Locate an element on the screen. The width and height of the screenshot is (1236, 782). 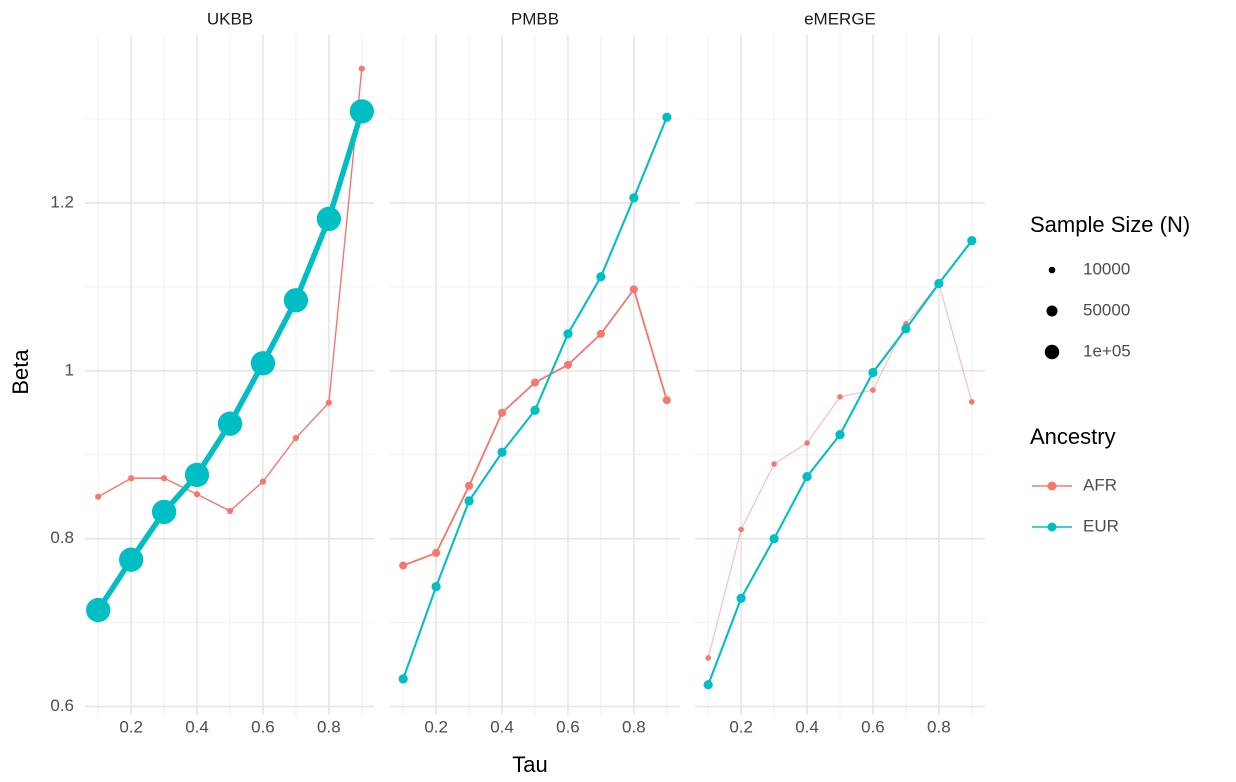
size-legend-label: 10000 is located at coordinates (1106, 268).